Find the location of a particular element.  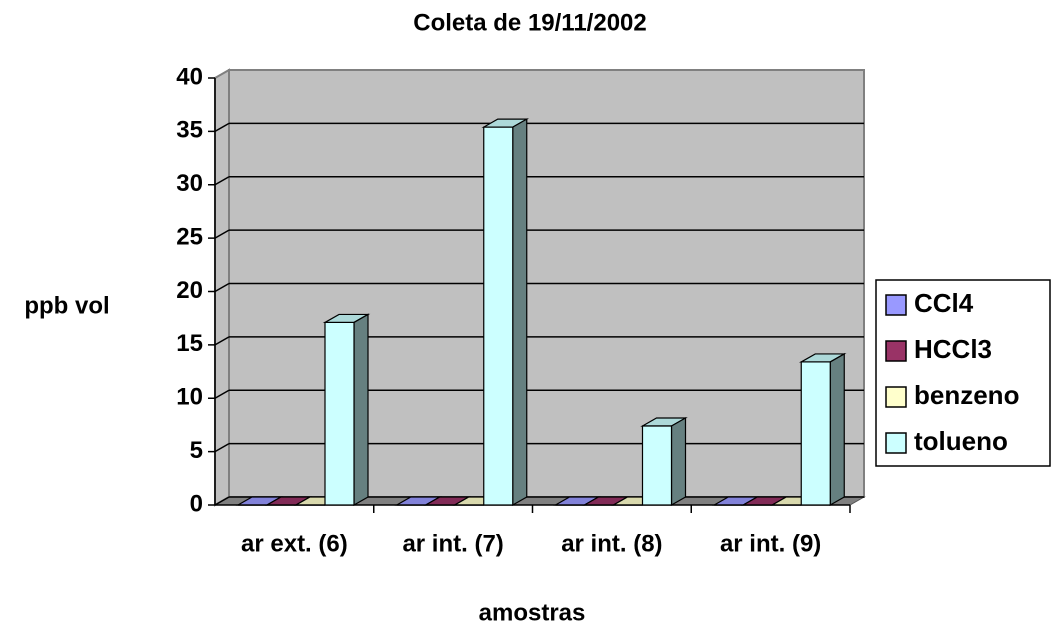

y-tick-label: 0 is located at coordinates (196, 503).